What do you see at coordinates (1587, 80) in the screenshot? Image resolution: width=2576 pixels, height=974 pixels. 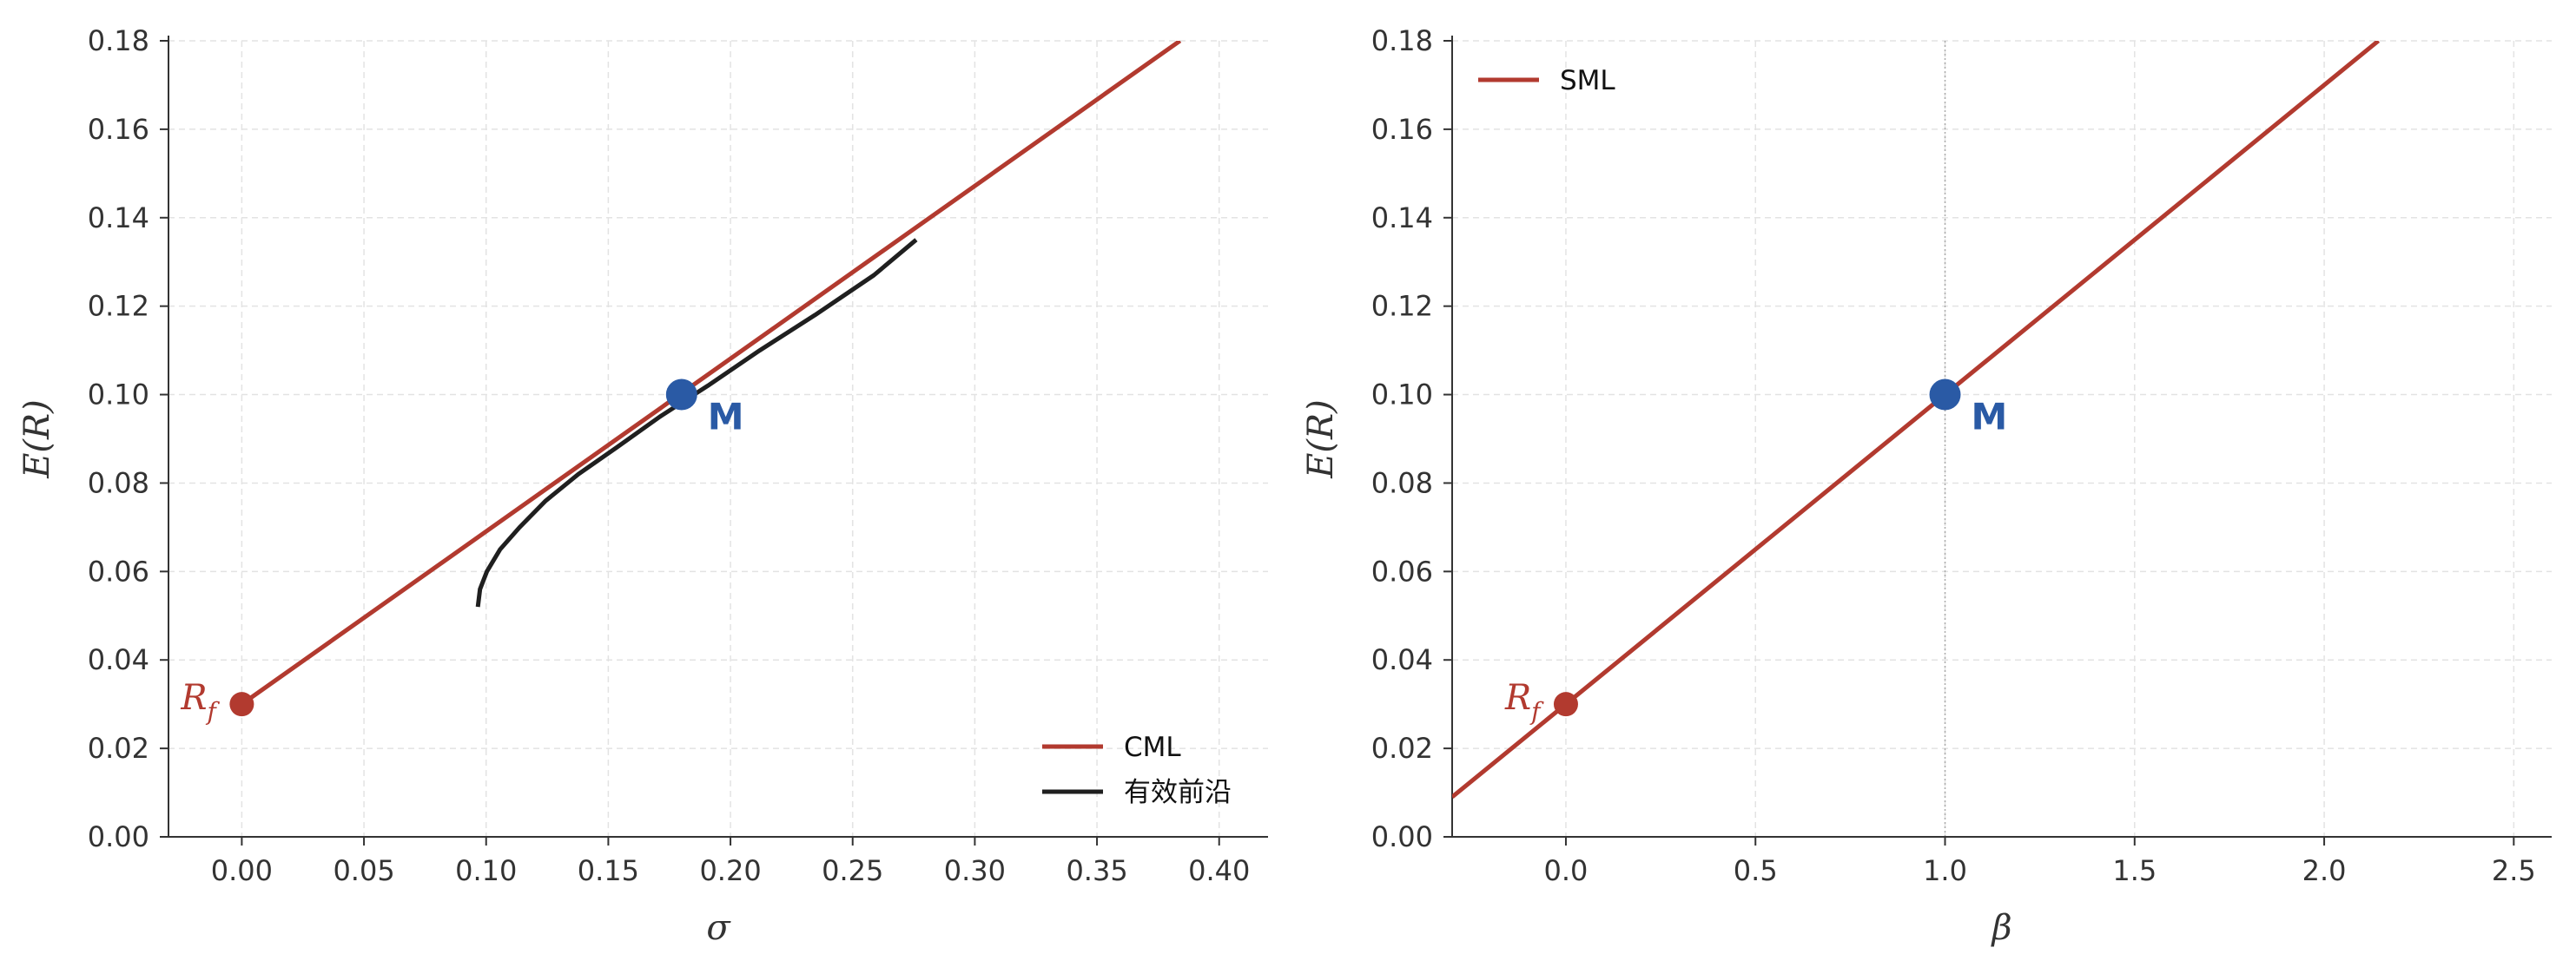 I see `legend-label: SML` at bounding box center [1587, 80].